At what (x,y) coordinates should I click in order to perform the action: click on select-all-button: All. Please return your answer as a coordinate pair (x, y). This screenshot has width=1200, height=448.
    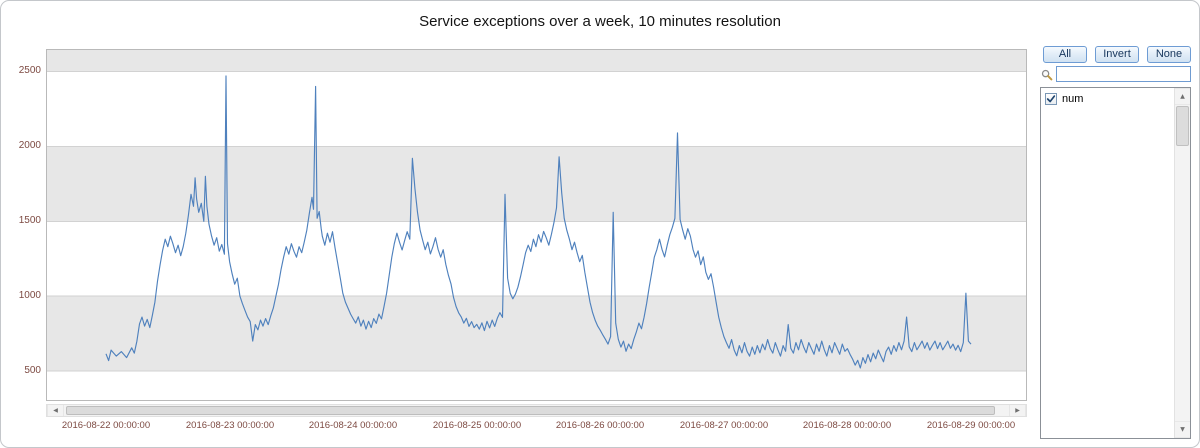
    Looking at the image, I should click on (1065, 54).